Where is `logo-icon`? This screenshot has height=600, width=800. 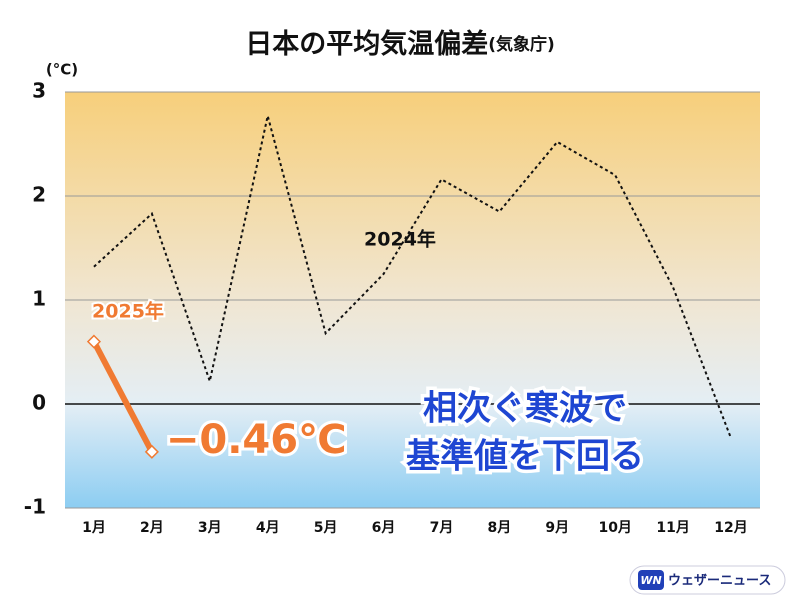 logo-icon is located at coordinates (651, 580).